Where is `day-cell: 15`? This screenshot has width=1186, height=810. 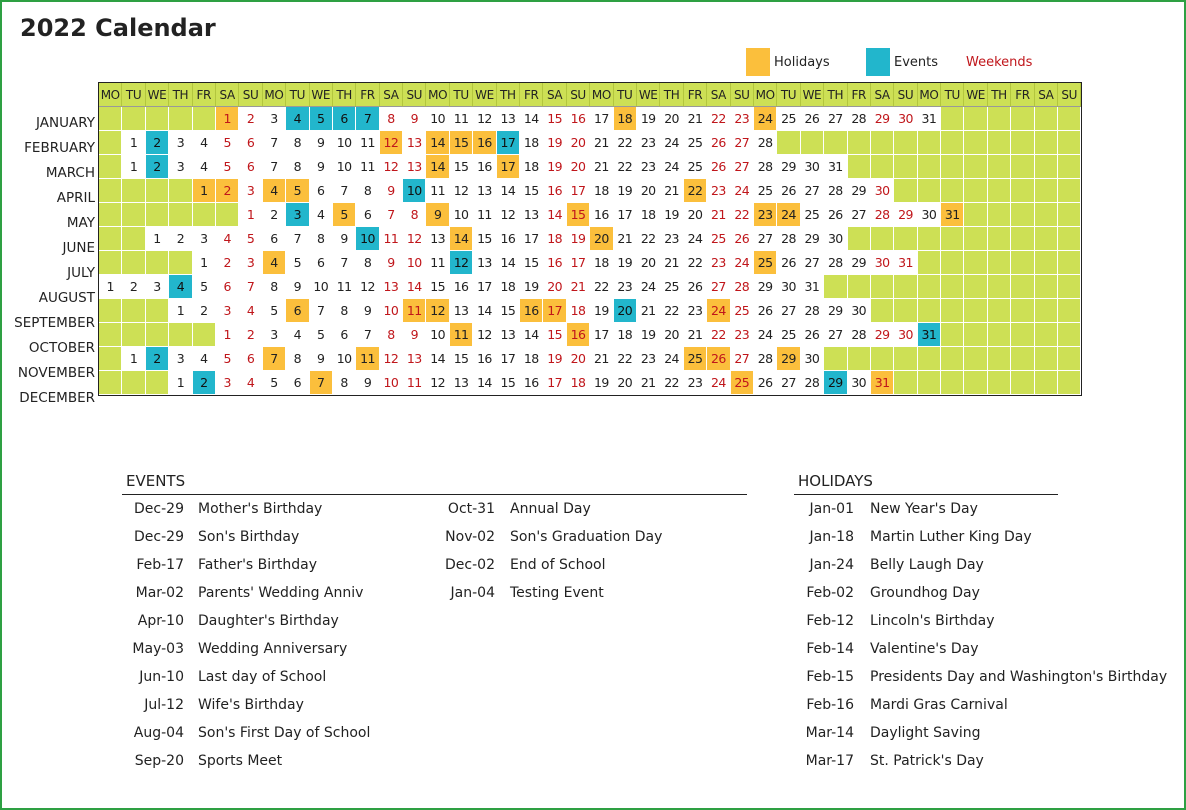 day-cell: 15 is located at coordinates (485, 239).